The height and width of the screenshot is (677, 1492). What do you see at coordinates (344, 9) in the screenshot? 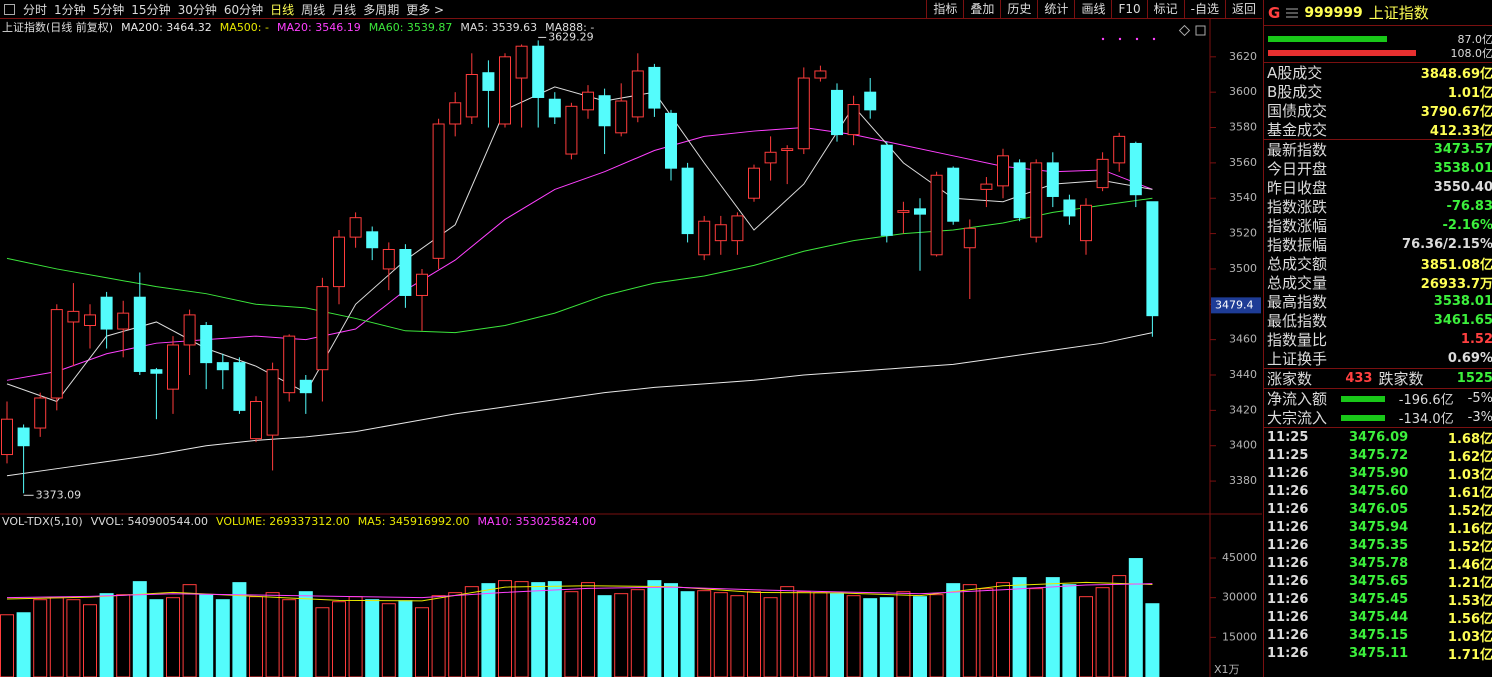
I see `period-tab: 月线` at bounding box center [344, 9].